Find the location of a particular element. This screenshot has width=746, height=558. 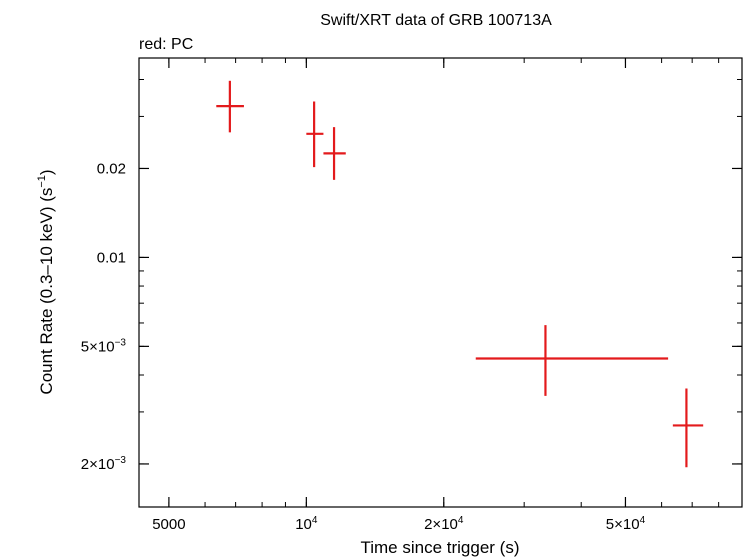

y-axis-label-end: ) is located at coordinates (46, 172).